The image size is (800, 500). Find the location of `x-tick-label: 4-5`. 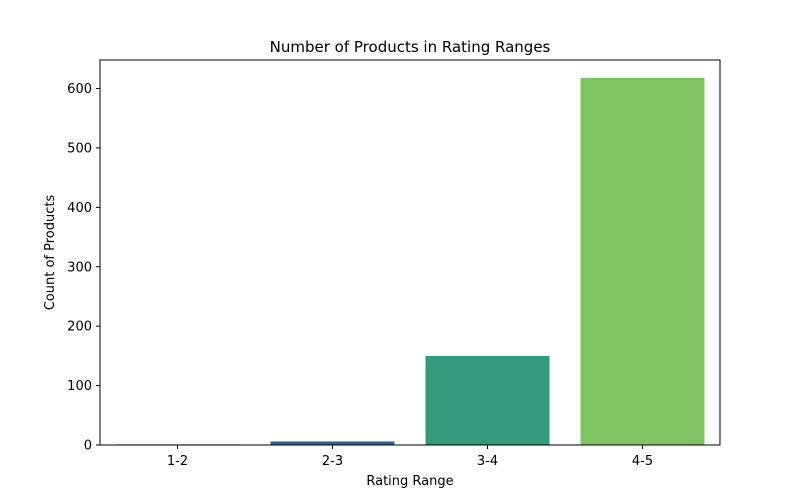

x-tick-label: 4-5 is located at coordinates (642, 461).